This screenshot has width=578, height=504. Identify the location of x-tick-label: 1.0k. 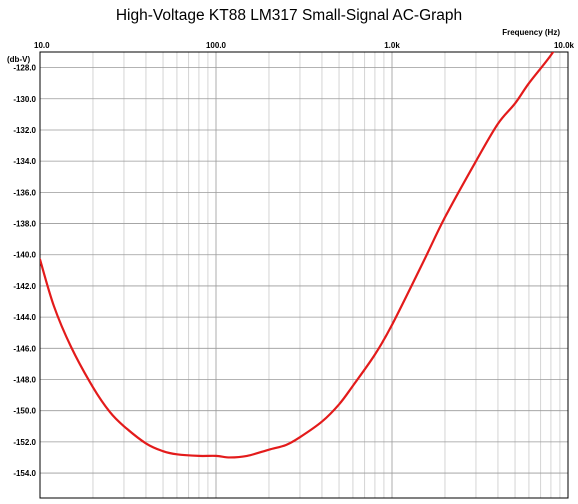
(392, 45).